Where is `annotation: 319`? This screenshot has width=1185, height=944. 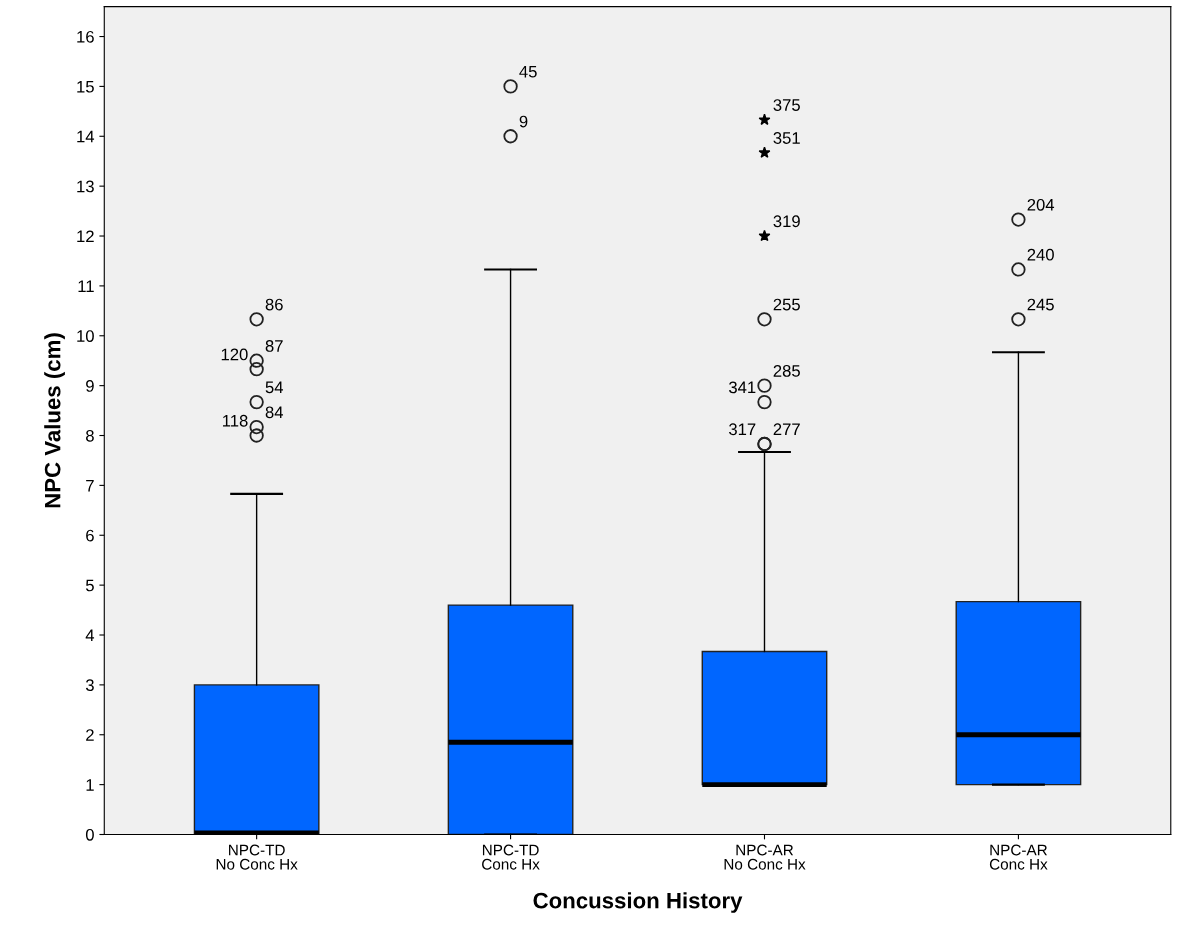
annotation: 319 is located at coordinates (786, 221).